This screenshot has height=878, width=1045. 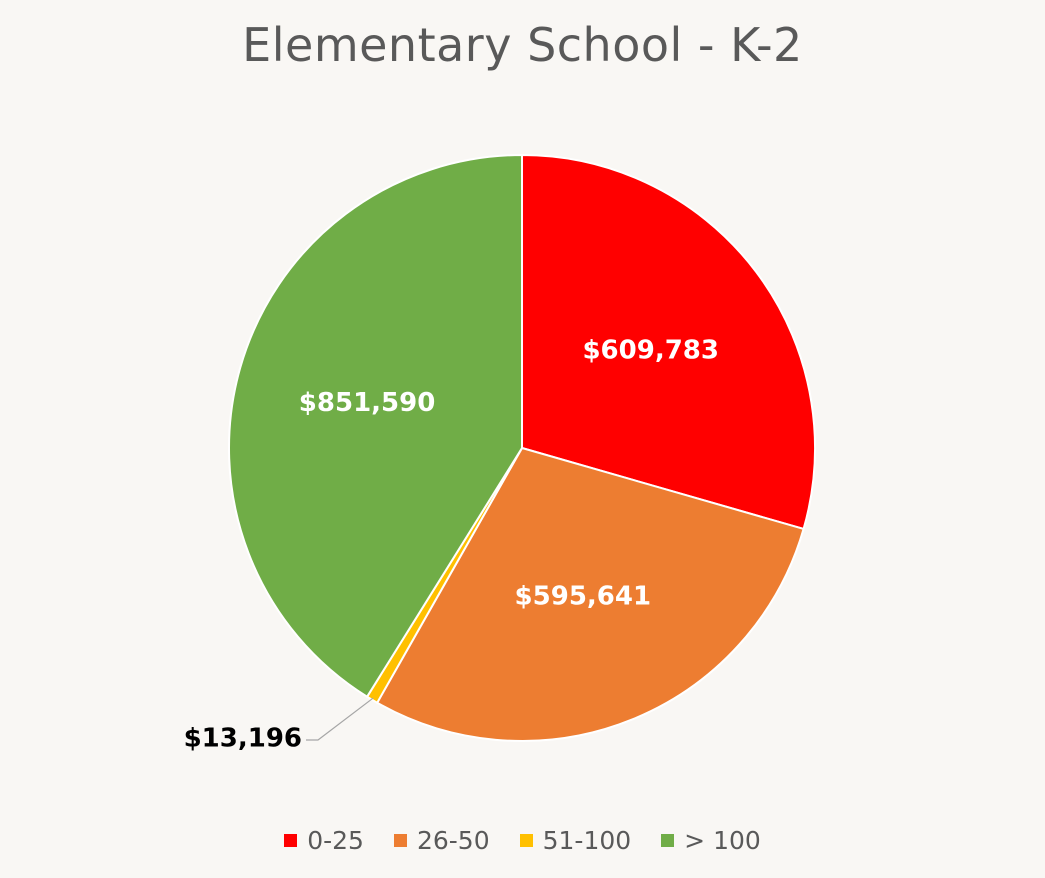 What do you see at coordinates (583, 597) in the screenshot?
I see `data-label-26-50: $595,641` at bounding box center [583, 597].